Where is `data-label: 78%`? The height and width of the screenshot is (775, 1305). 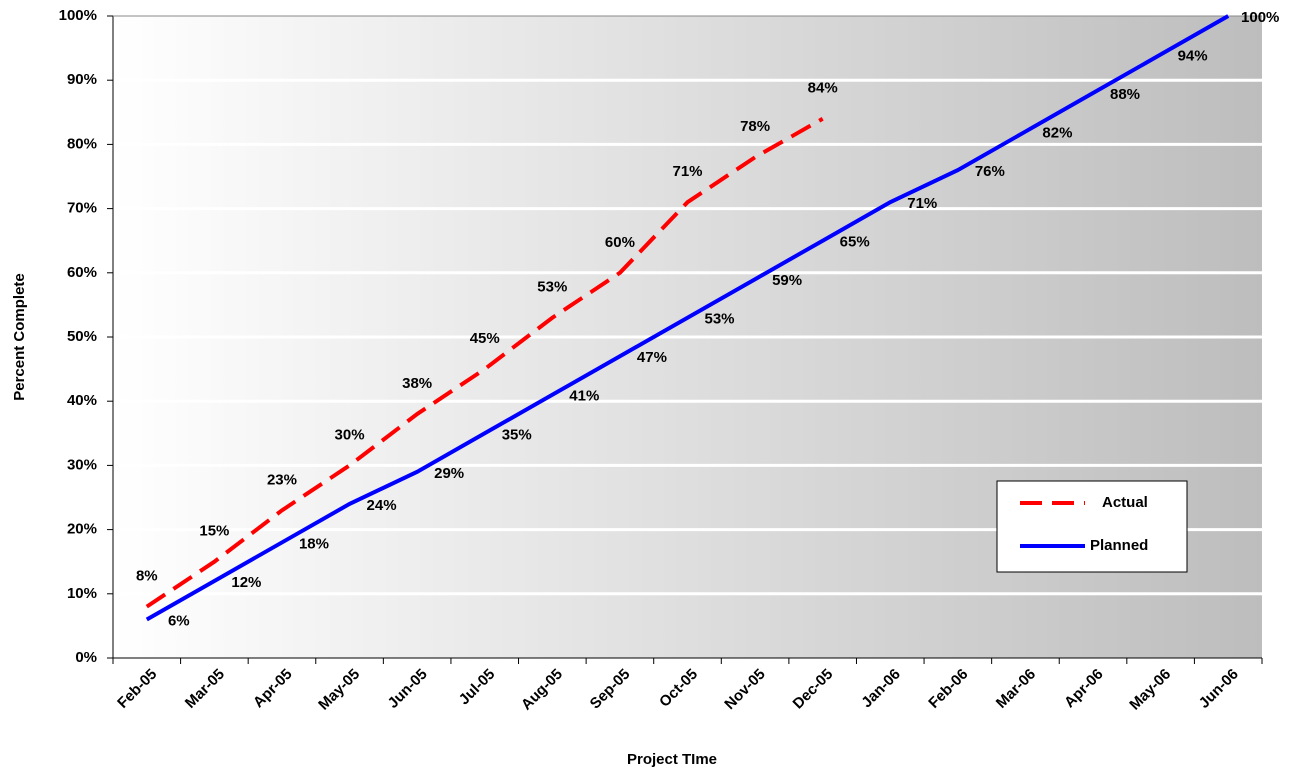
data-label: 78% is located at coordinates (755, 126).